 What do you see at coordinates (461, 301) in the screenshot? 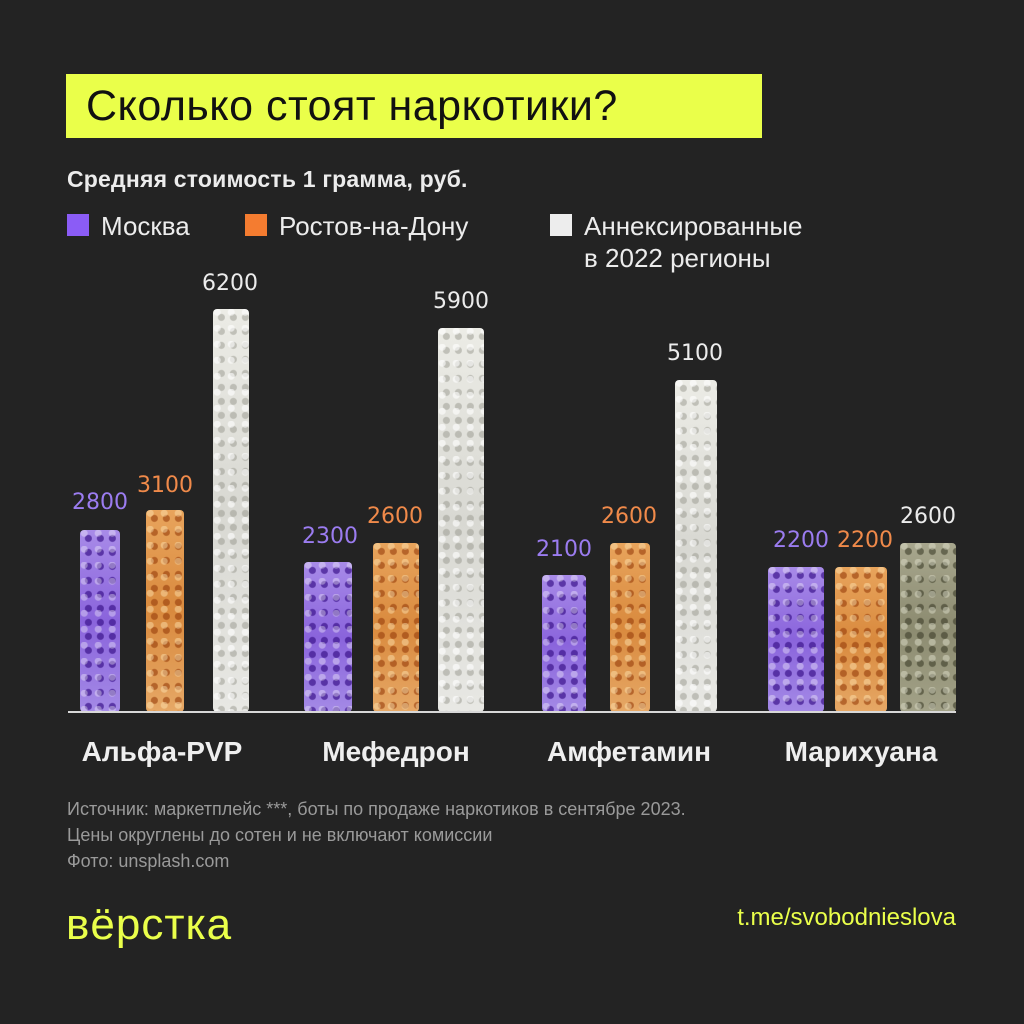
I see `value-label: 5900` at bounding box center [461, 301].